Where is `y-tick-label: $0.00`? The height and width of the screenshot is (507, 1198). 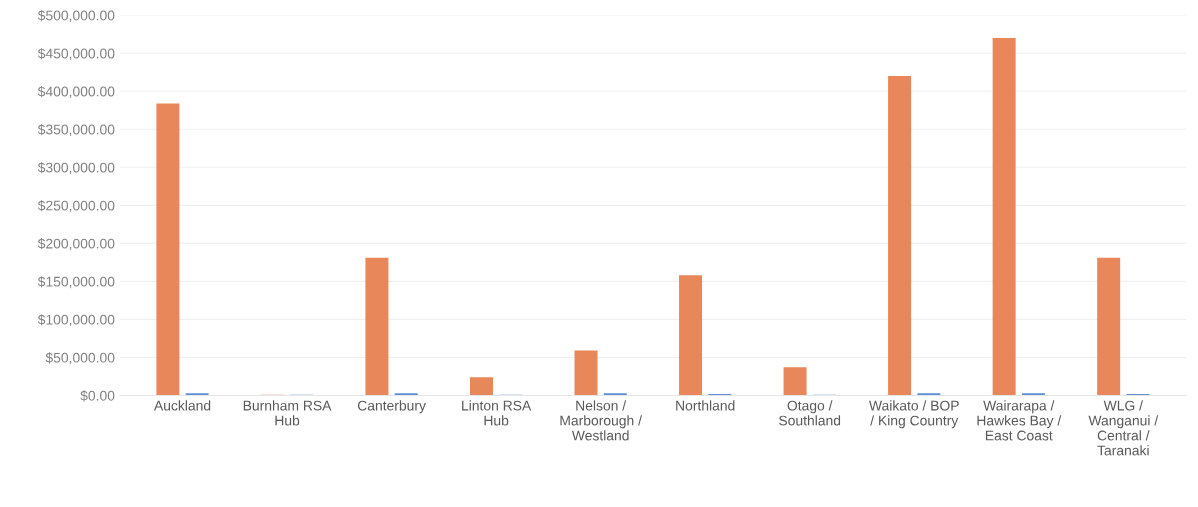
y-tick-label: $0.00 is located at coordinates (97, 396).